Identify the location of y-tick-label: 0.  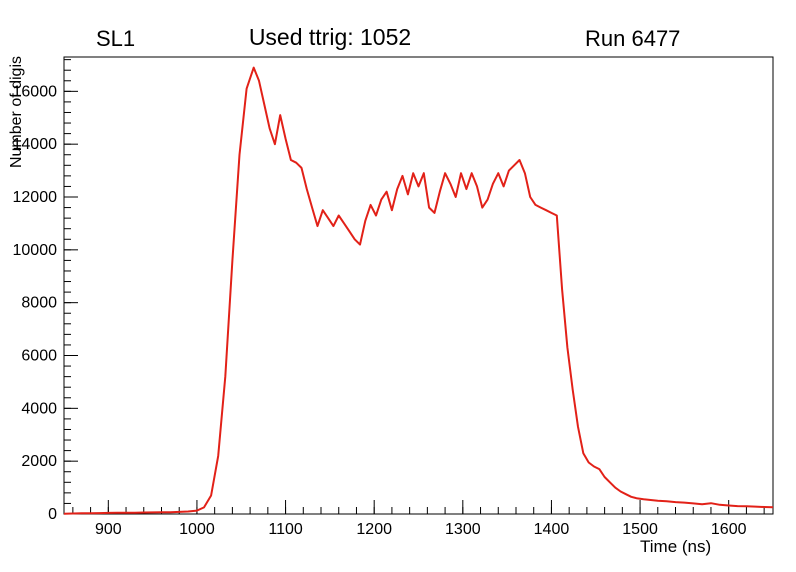
(52, 514).